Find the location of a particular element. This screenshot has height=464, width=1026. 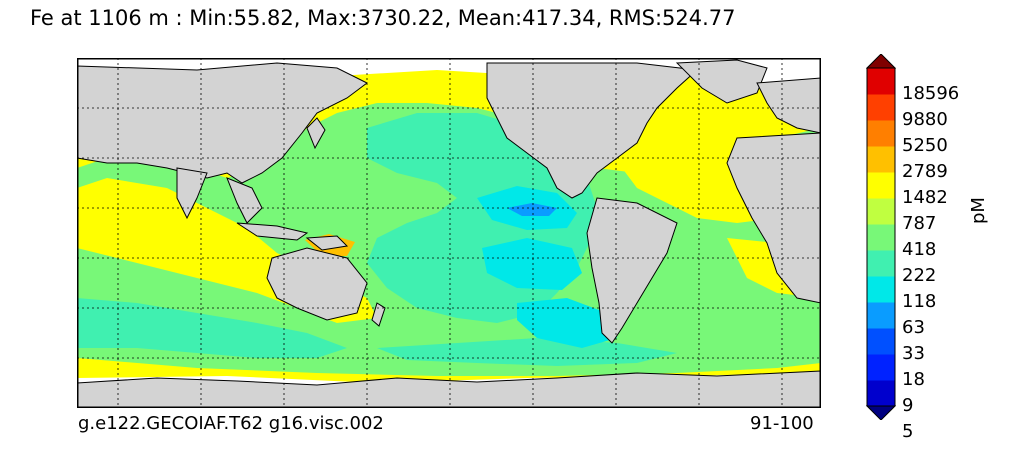

land-japan is located at coordinates (316, 133).